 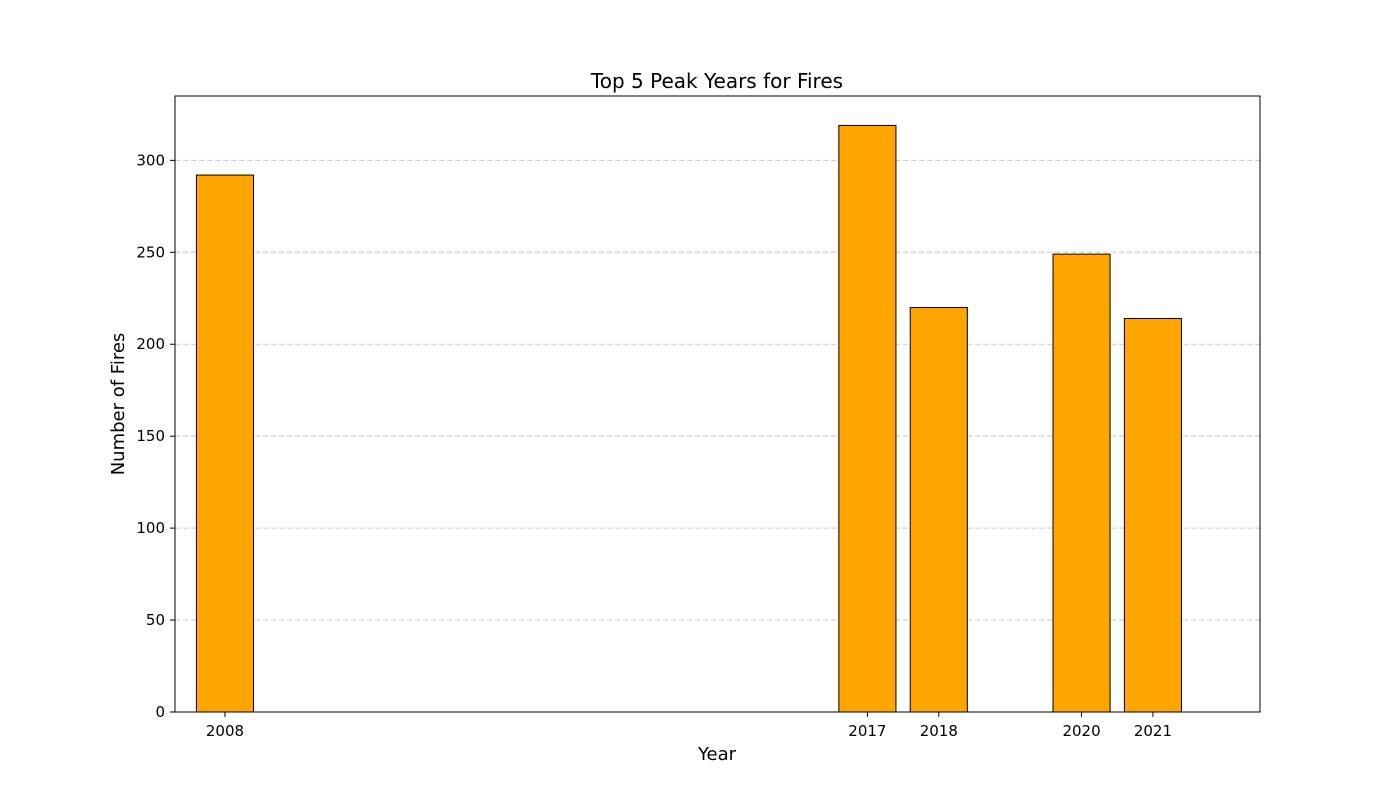 I want to click on x-tick-label: 2018, so click(x=939, y=731).